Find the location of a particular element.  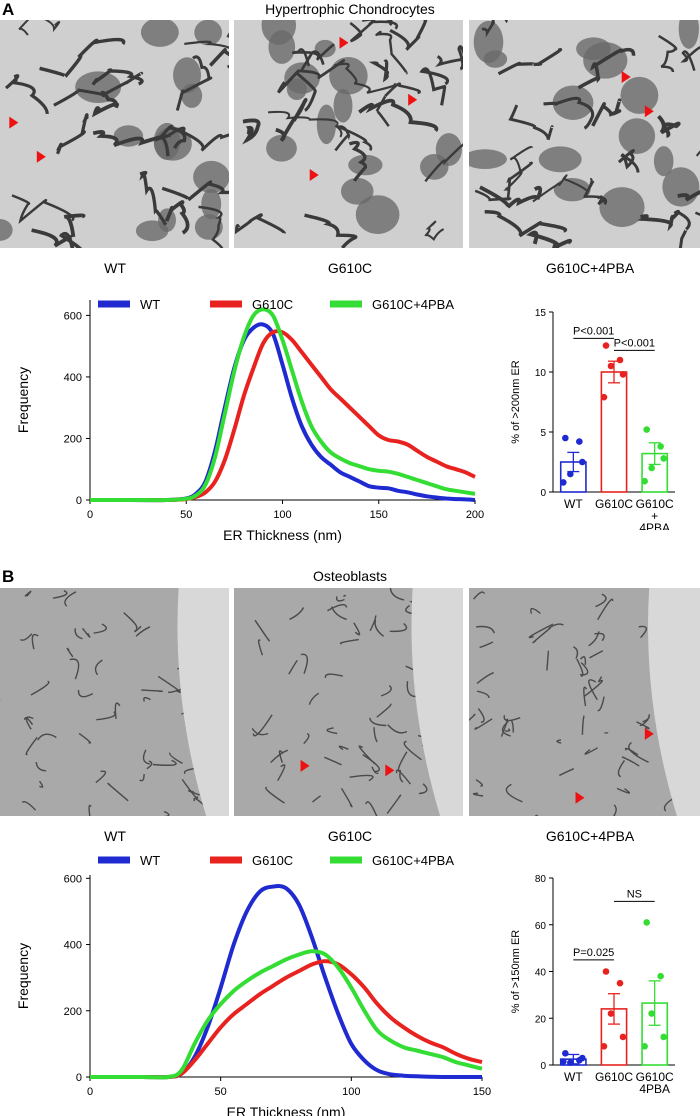

y-tick-label: 15 is located at coordinates (541, 313).